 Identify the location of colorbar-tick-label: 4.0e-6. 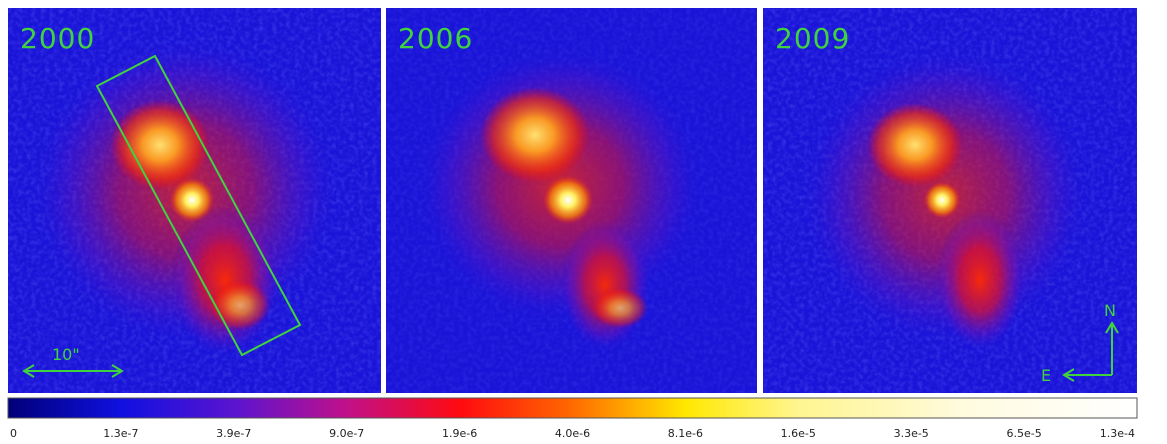
(572, 433).